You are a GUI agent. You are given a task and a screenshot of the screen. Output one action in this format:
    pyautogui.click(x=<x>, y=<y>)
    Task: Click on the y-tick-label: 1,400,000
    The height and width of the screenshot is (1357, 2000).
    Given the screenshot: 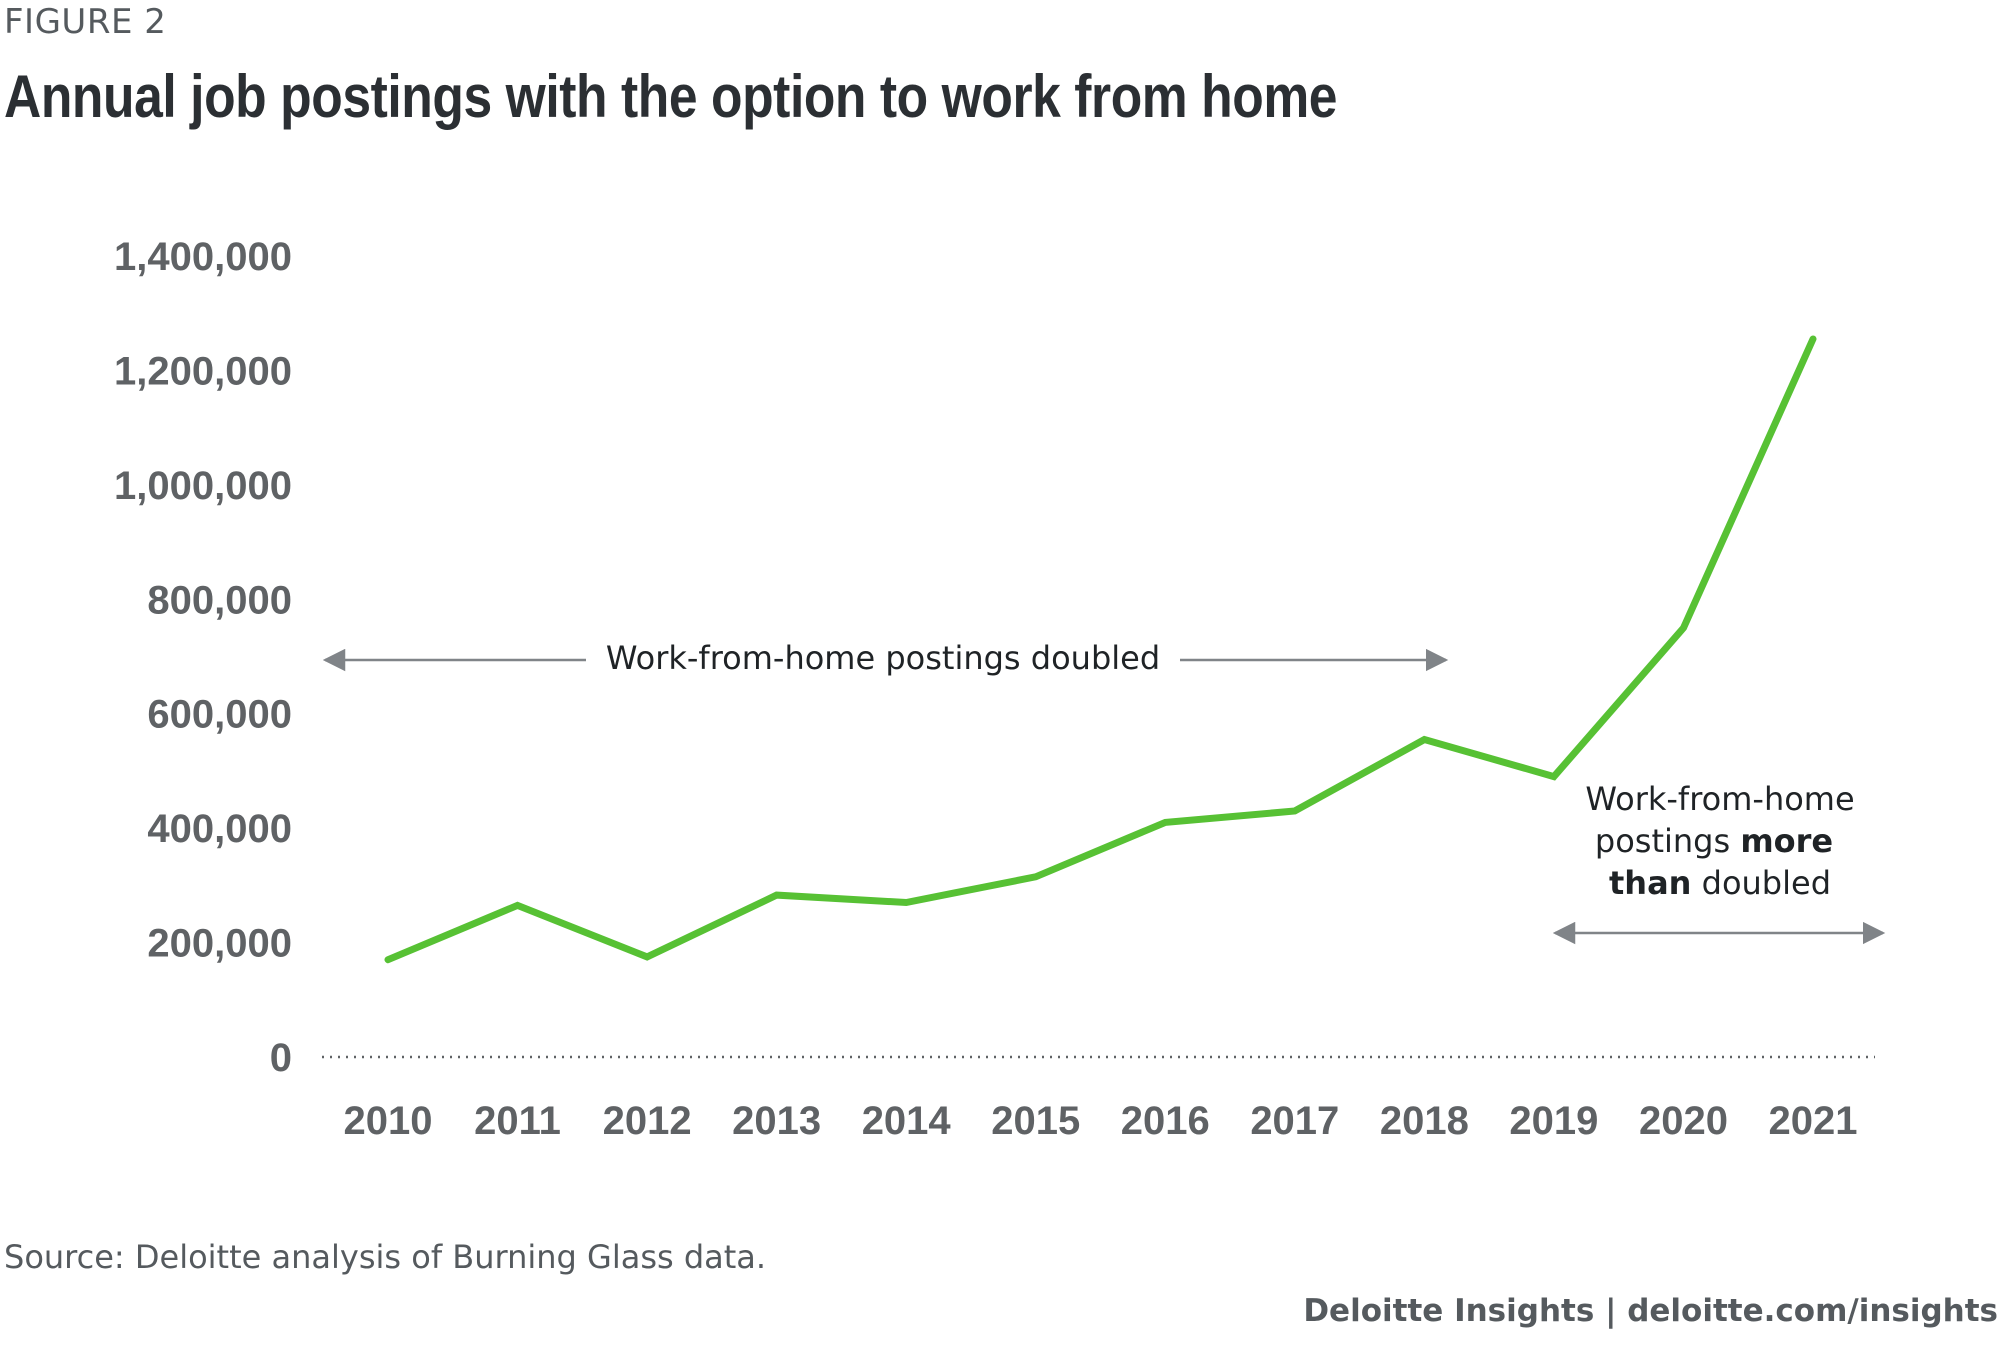 What is the action you would take?
    pyautogui.click(x=203, y=257)
    